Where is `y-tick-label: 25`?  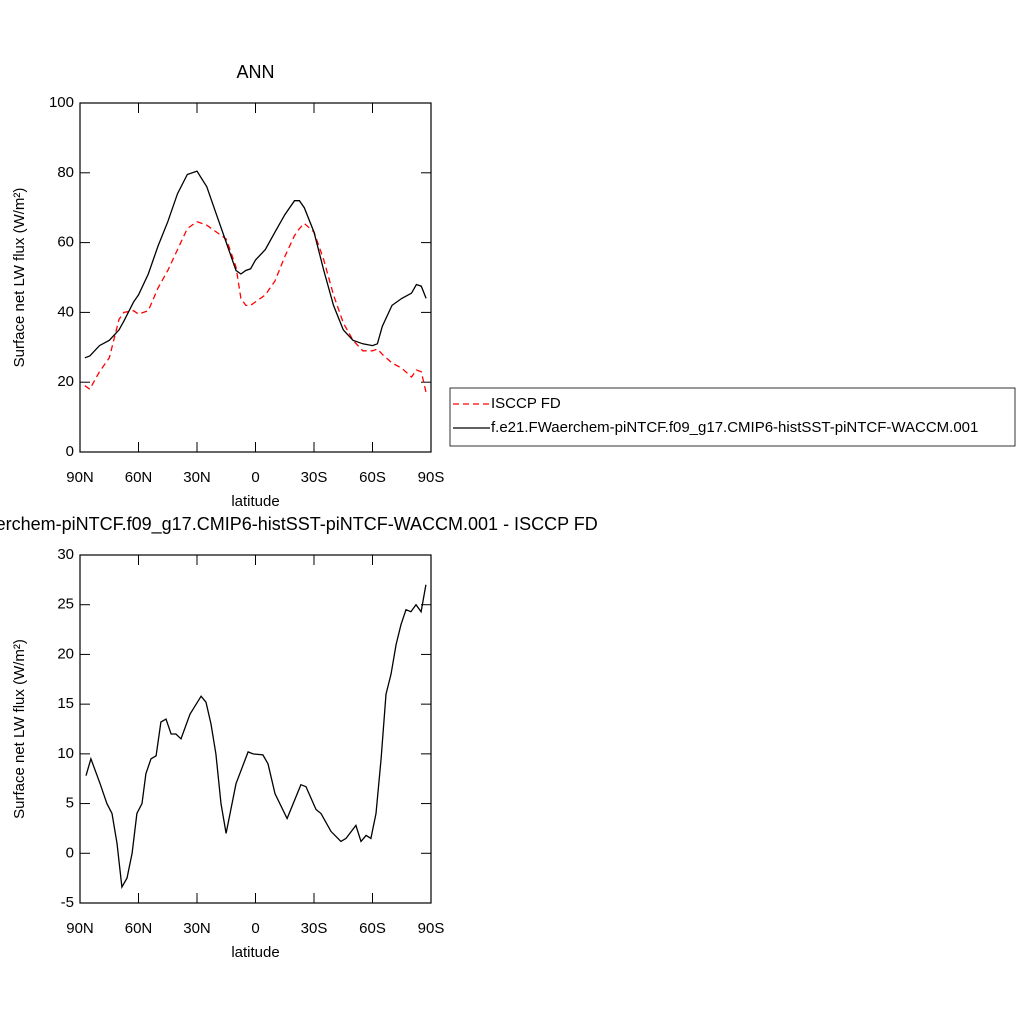
y-tick-label: 25 is located at coordinates (65, 604).